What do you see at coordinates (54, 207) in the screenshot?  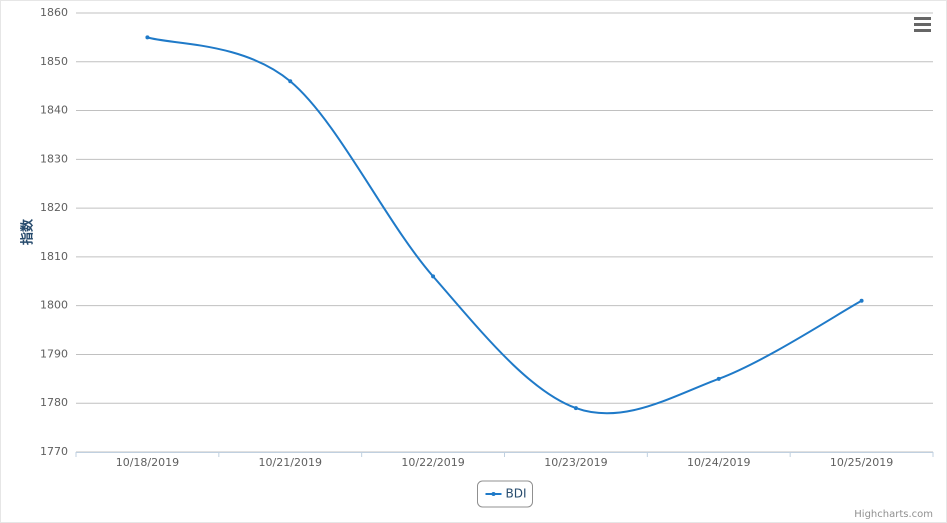 I see `y-tick-label: 1820` at bounding box center [54, 207].